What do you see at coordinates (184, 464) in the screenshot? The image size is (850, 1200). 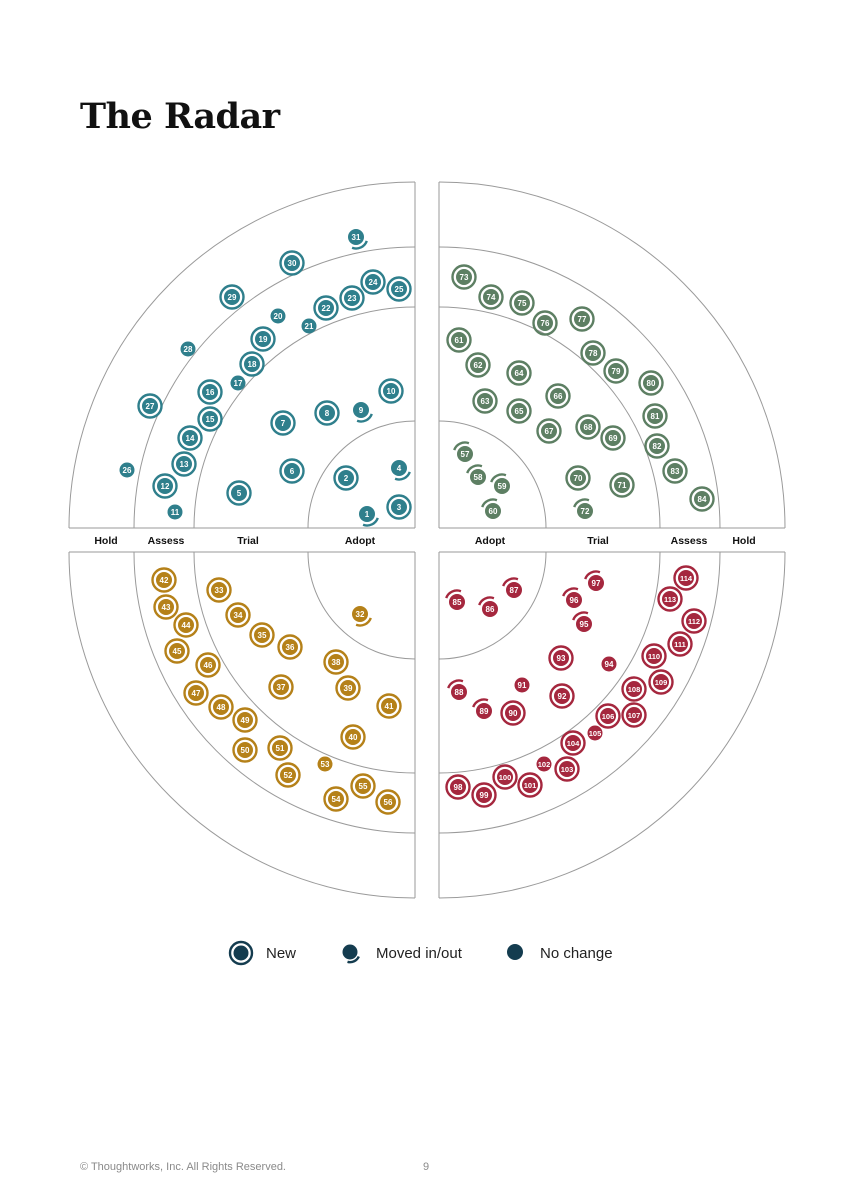 I see `blip-13: 13` at bounding box center [184, 464].